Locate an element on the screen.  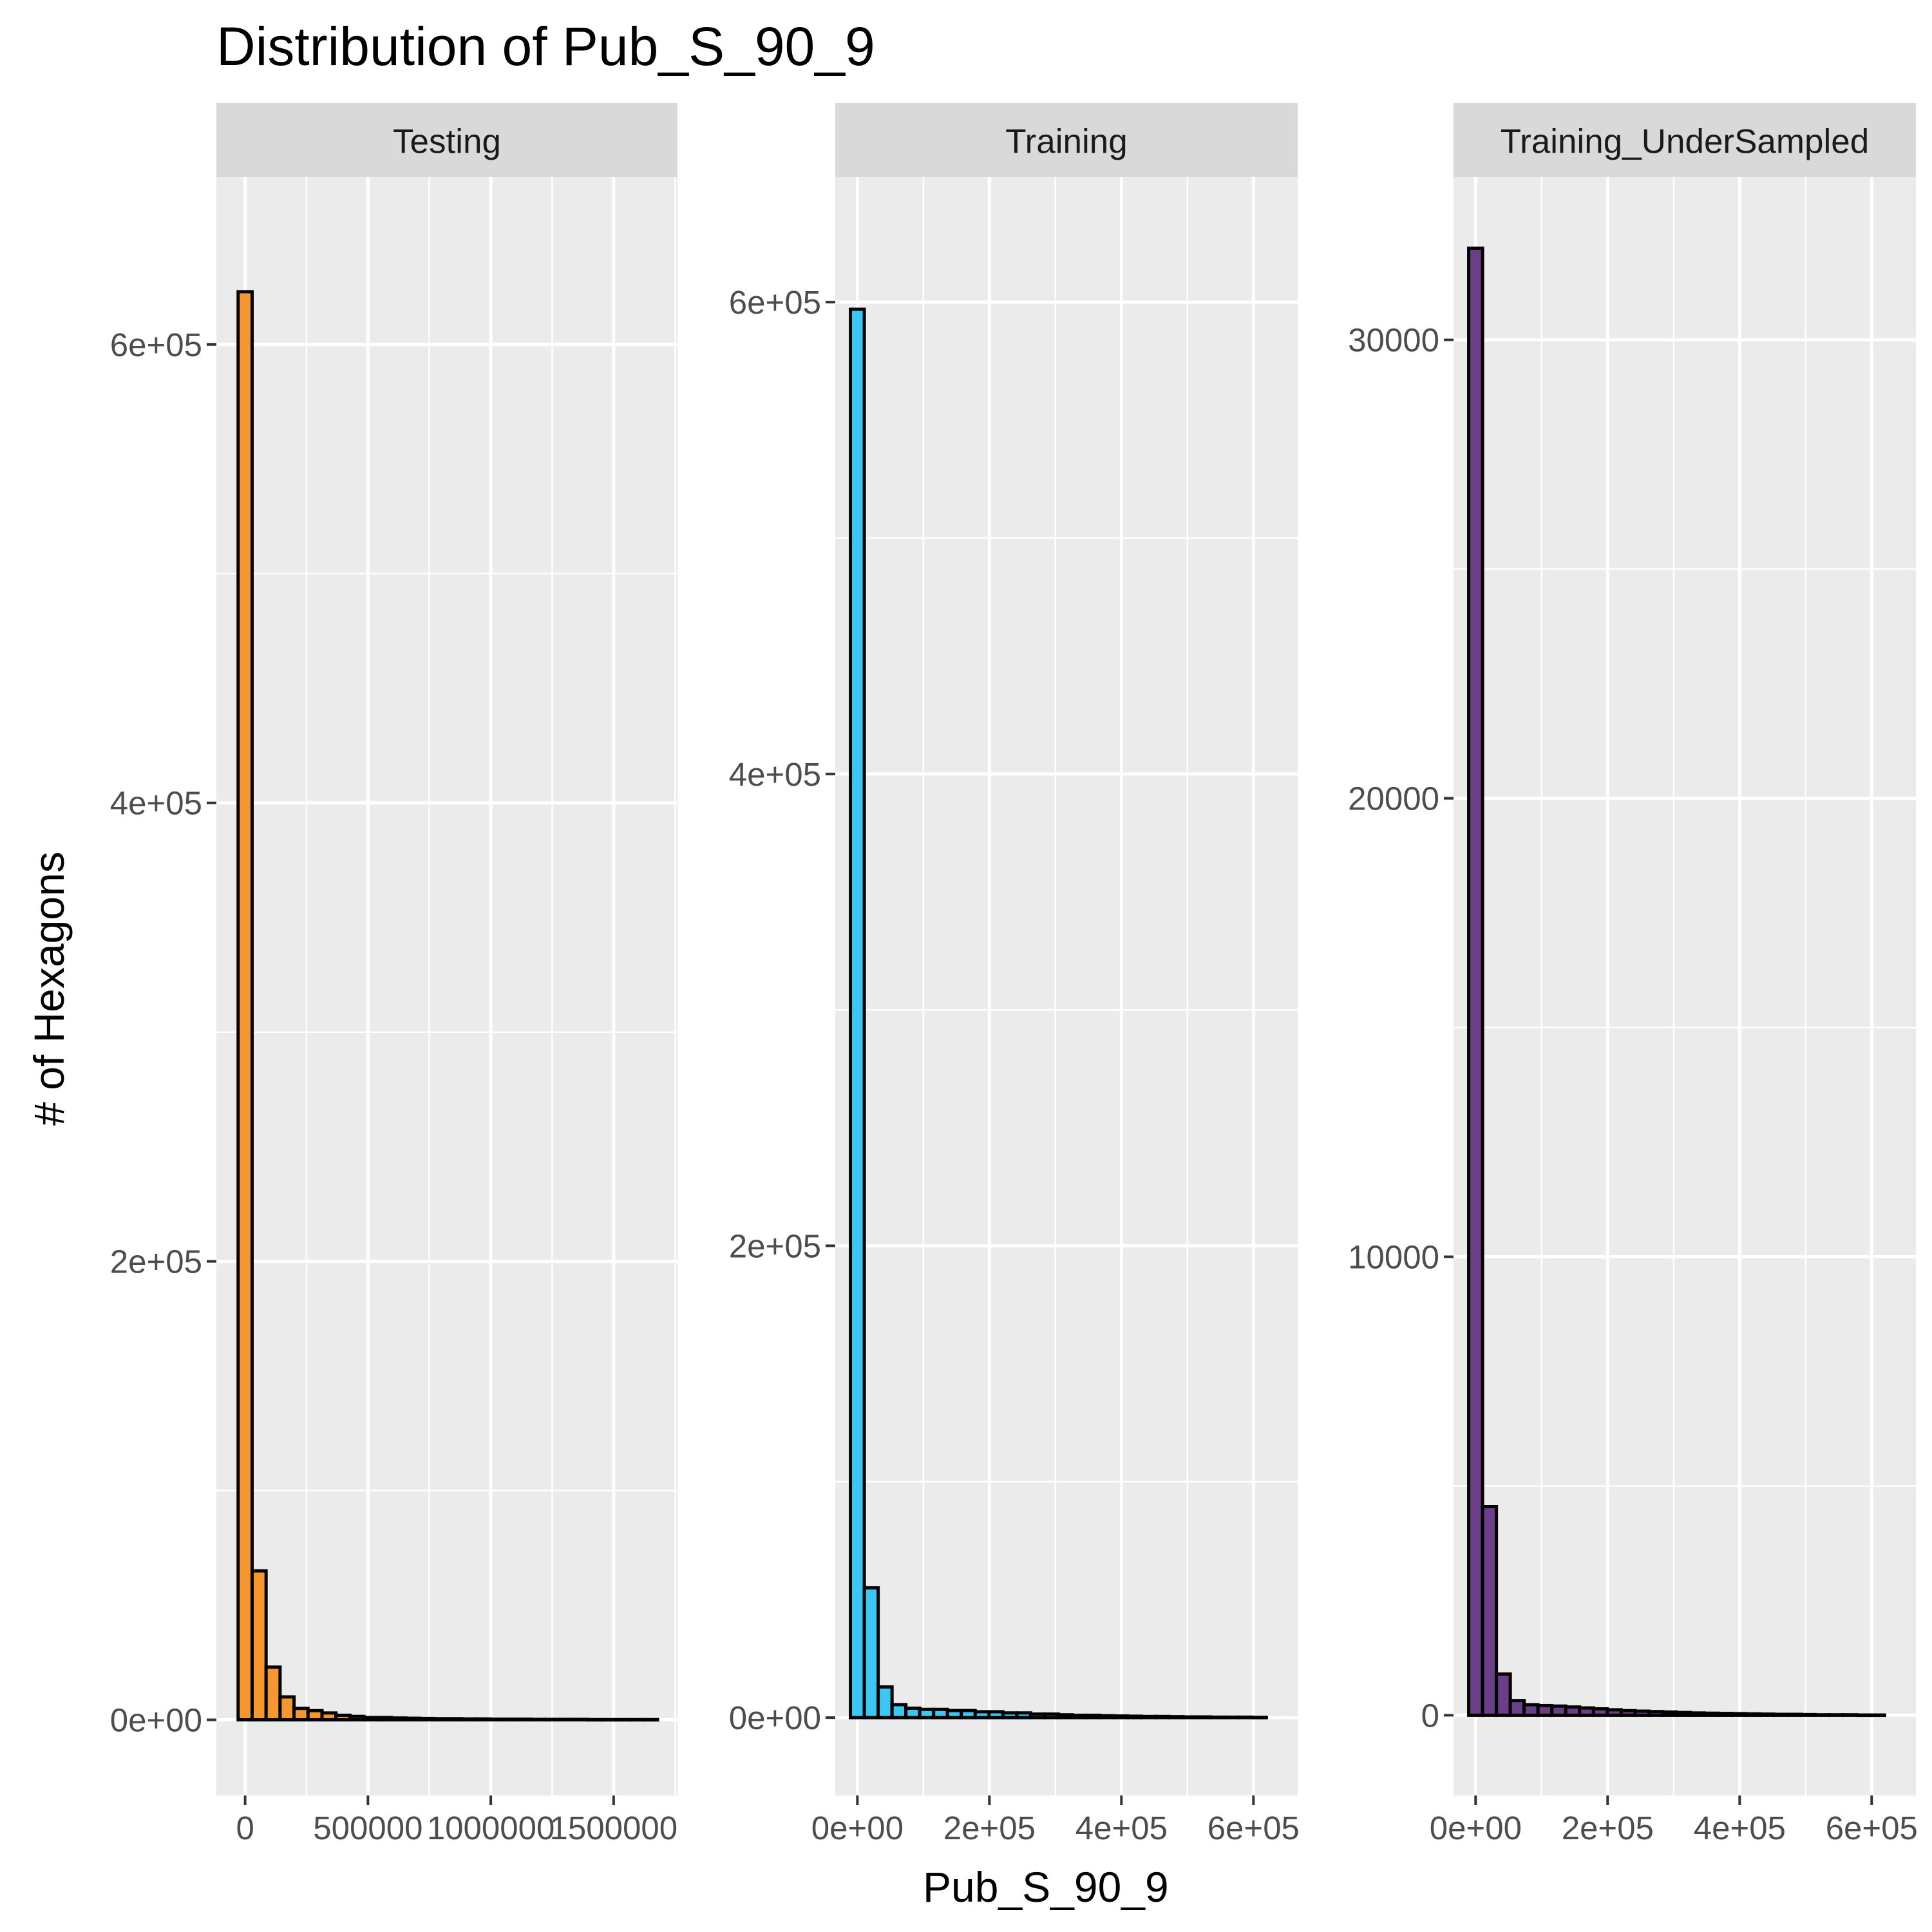
x-tick-label: 0 is located at coordinates (245, 1828).